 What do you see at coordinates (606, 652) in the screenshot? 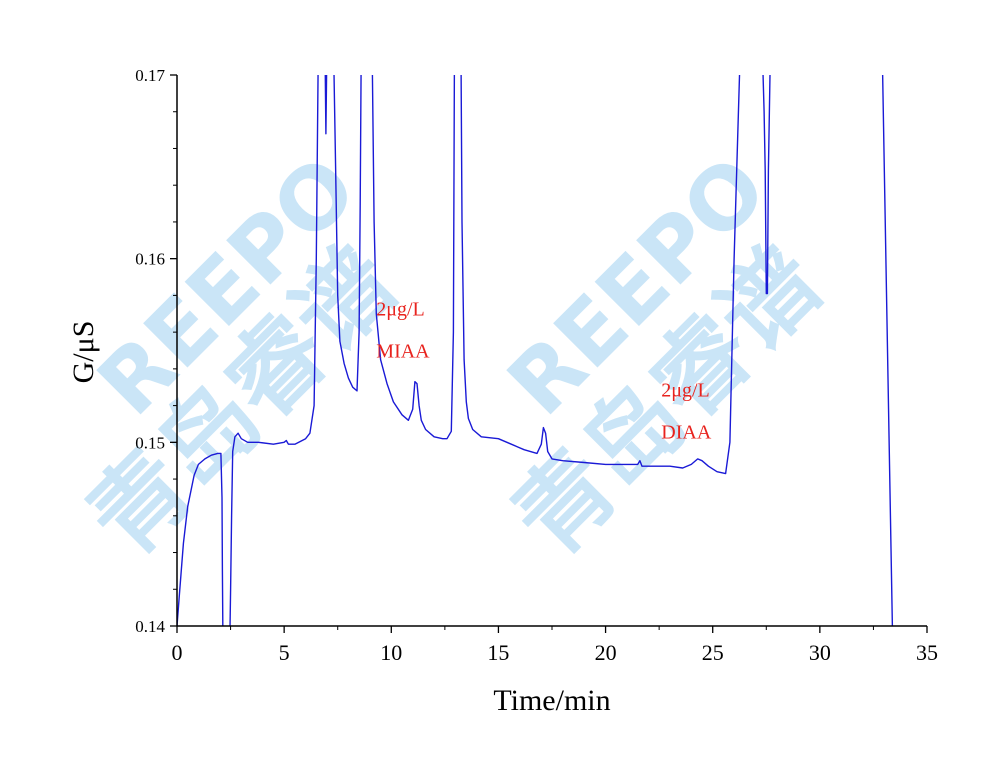
I see `x-tick-label: 20` at bounding box center [606, 652].